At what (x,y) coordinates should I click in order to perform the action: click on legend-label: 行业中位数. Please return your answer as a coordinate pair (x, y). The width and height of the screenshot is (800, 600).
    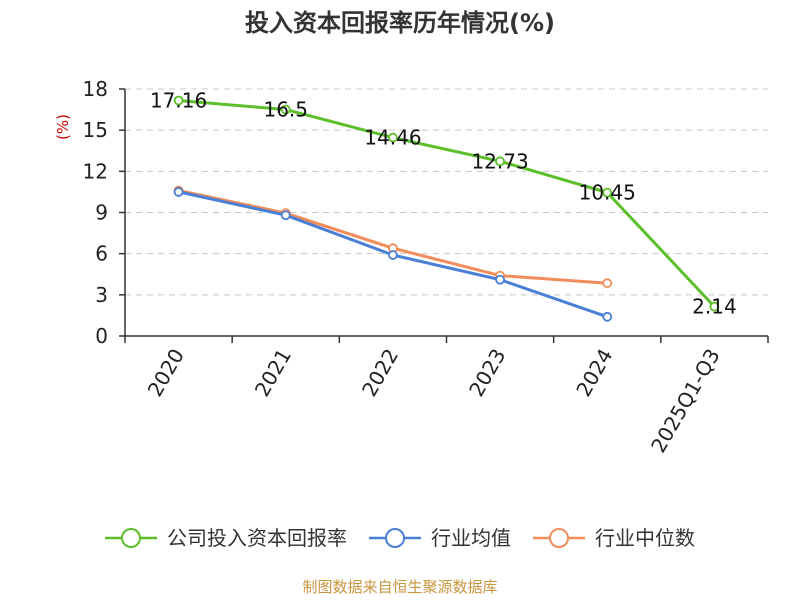
    Looking at the image, I should click on (645, 538).